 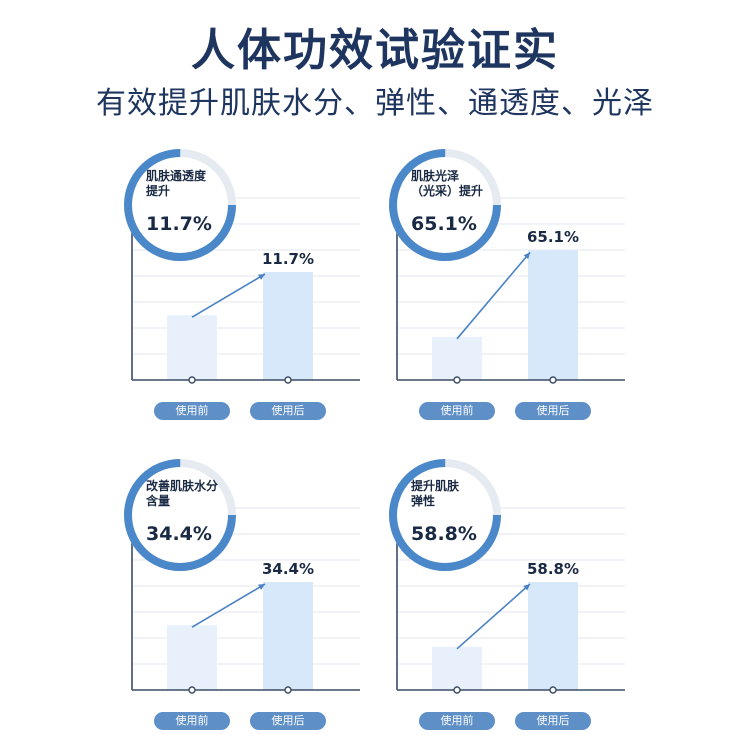 I want to click on circle-value: 11.7%, so click(x=179, y=224).